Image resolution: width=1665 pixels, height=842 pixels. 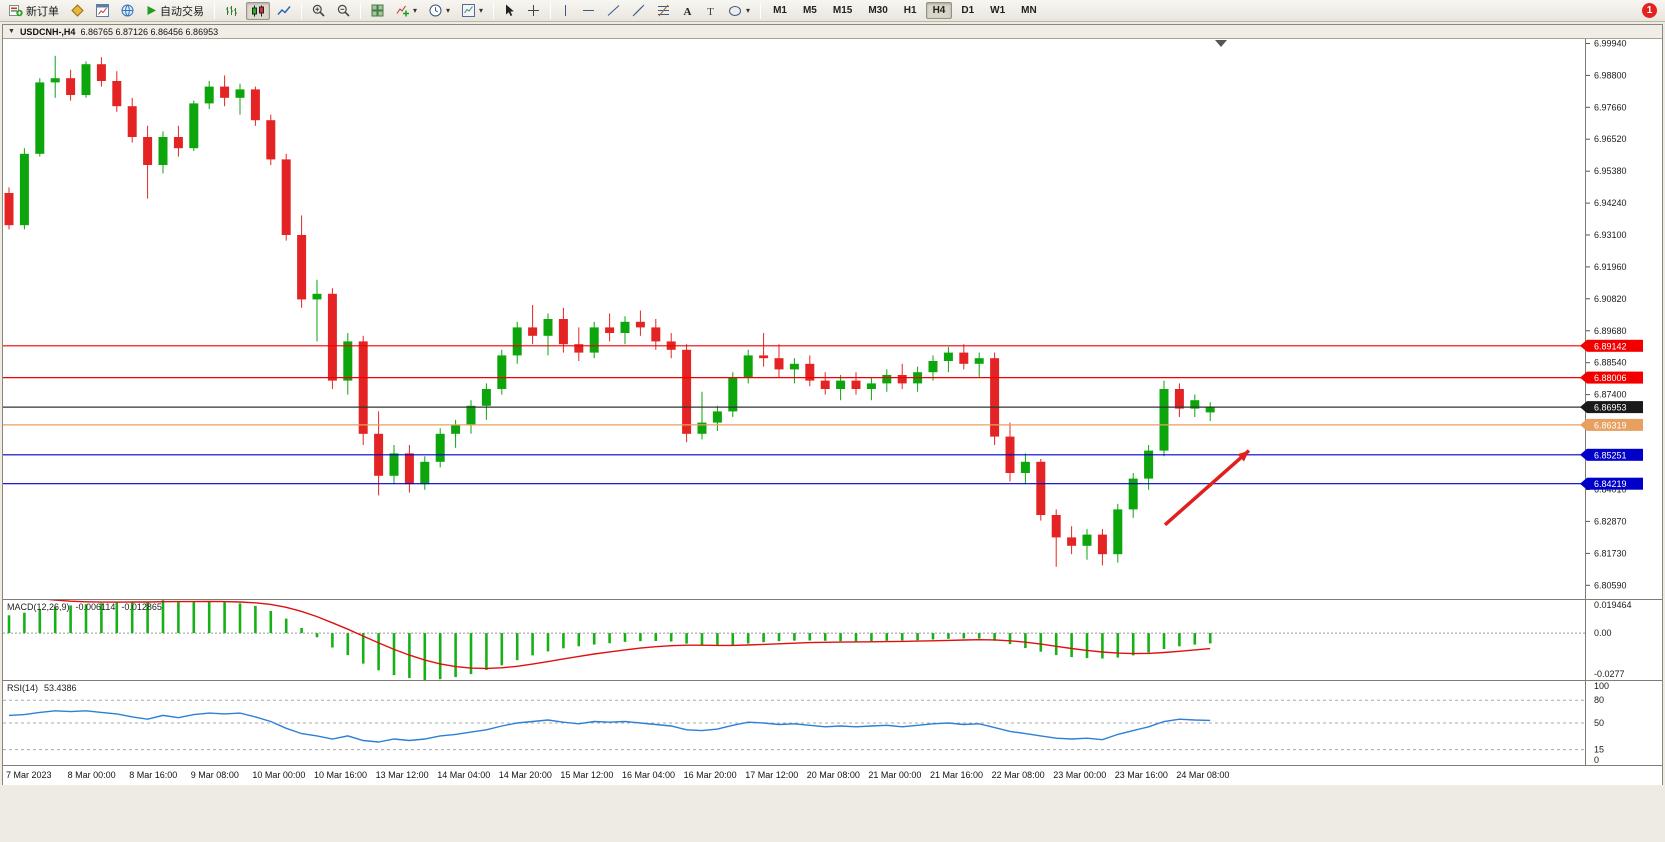 What do you see at coordinates (402, 775) in the screenshot?
I see `time-axis-label: 13 Mar 12:00` at bounding box center [402, 775].